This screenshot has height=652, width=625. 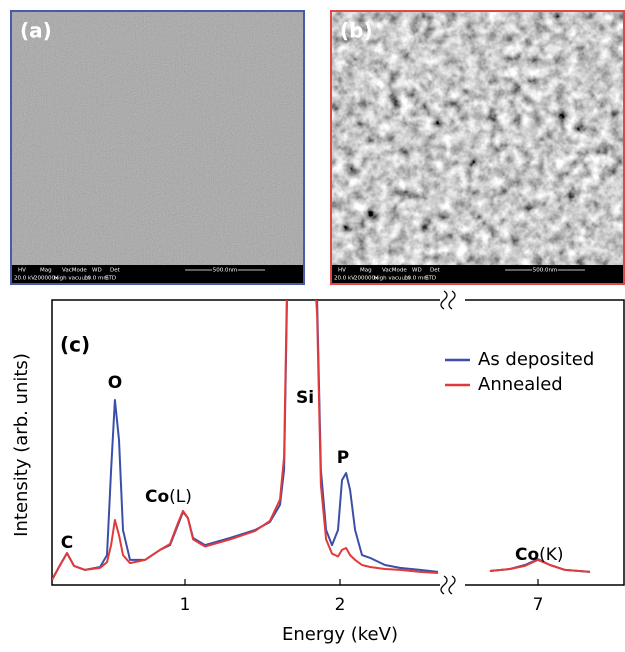 What do you see at coordinates (75, 345) in the screenshot?
I see `panel-label: (c)` at bounding box center [75, 345].